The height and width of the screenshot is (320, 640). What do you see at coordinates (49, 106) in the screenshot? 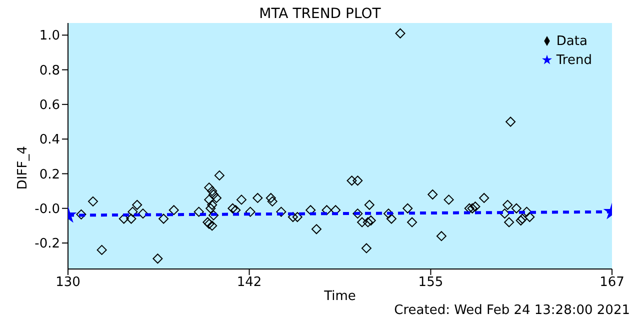
I see `y-tick-label: 0.6` at bounding box center [49, 106].